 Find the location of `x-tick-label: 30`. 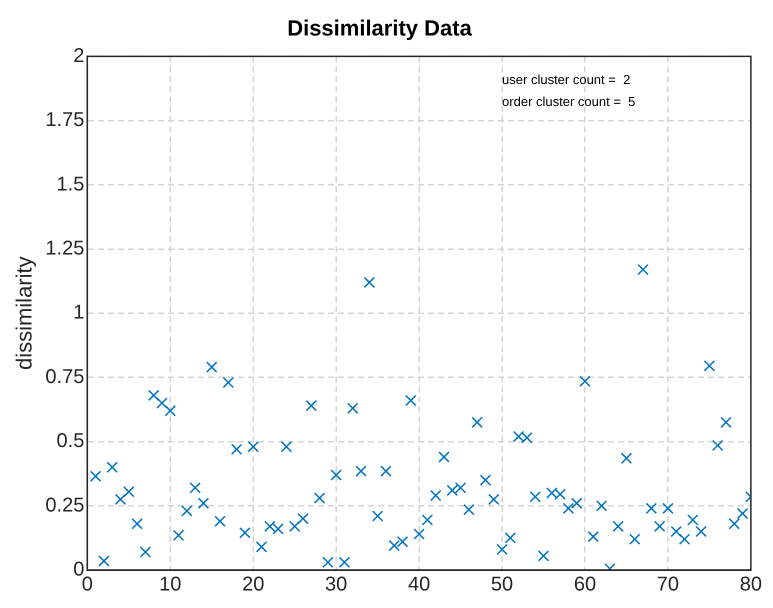

x-tick-label: 30 is located at coordinates (336, 585).